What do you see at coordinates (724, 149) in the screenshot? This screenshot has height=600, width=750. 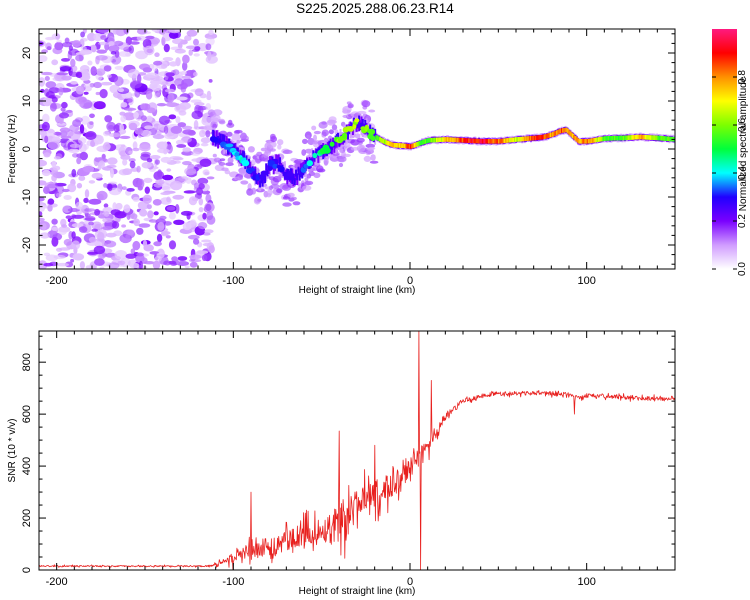 I see `colorbar` at bounding box center [724, 149].